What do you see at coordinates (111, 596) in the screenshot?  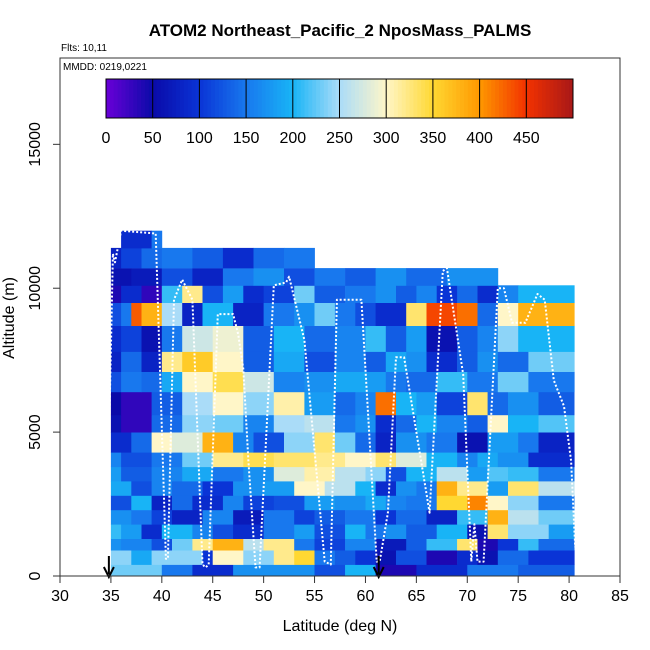 I see `x-tick-label: 35` at bounding box center [111, 596].